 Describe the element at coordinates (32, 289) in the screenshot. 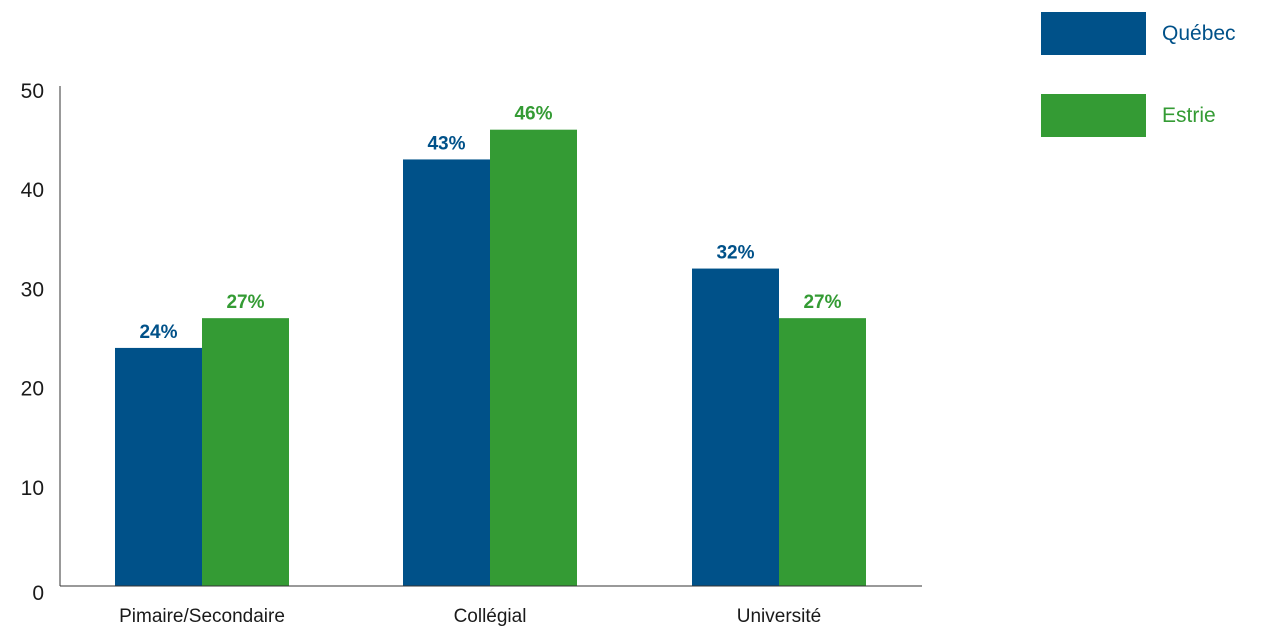

I see `y-tick-label: 30` at that location.